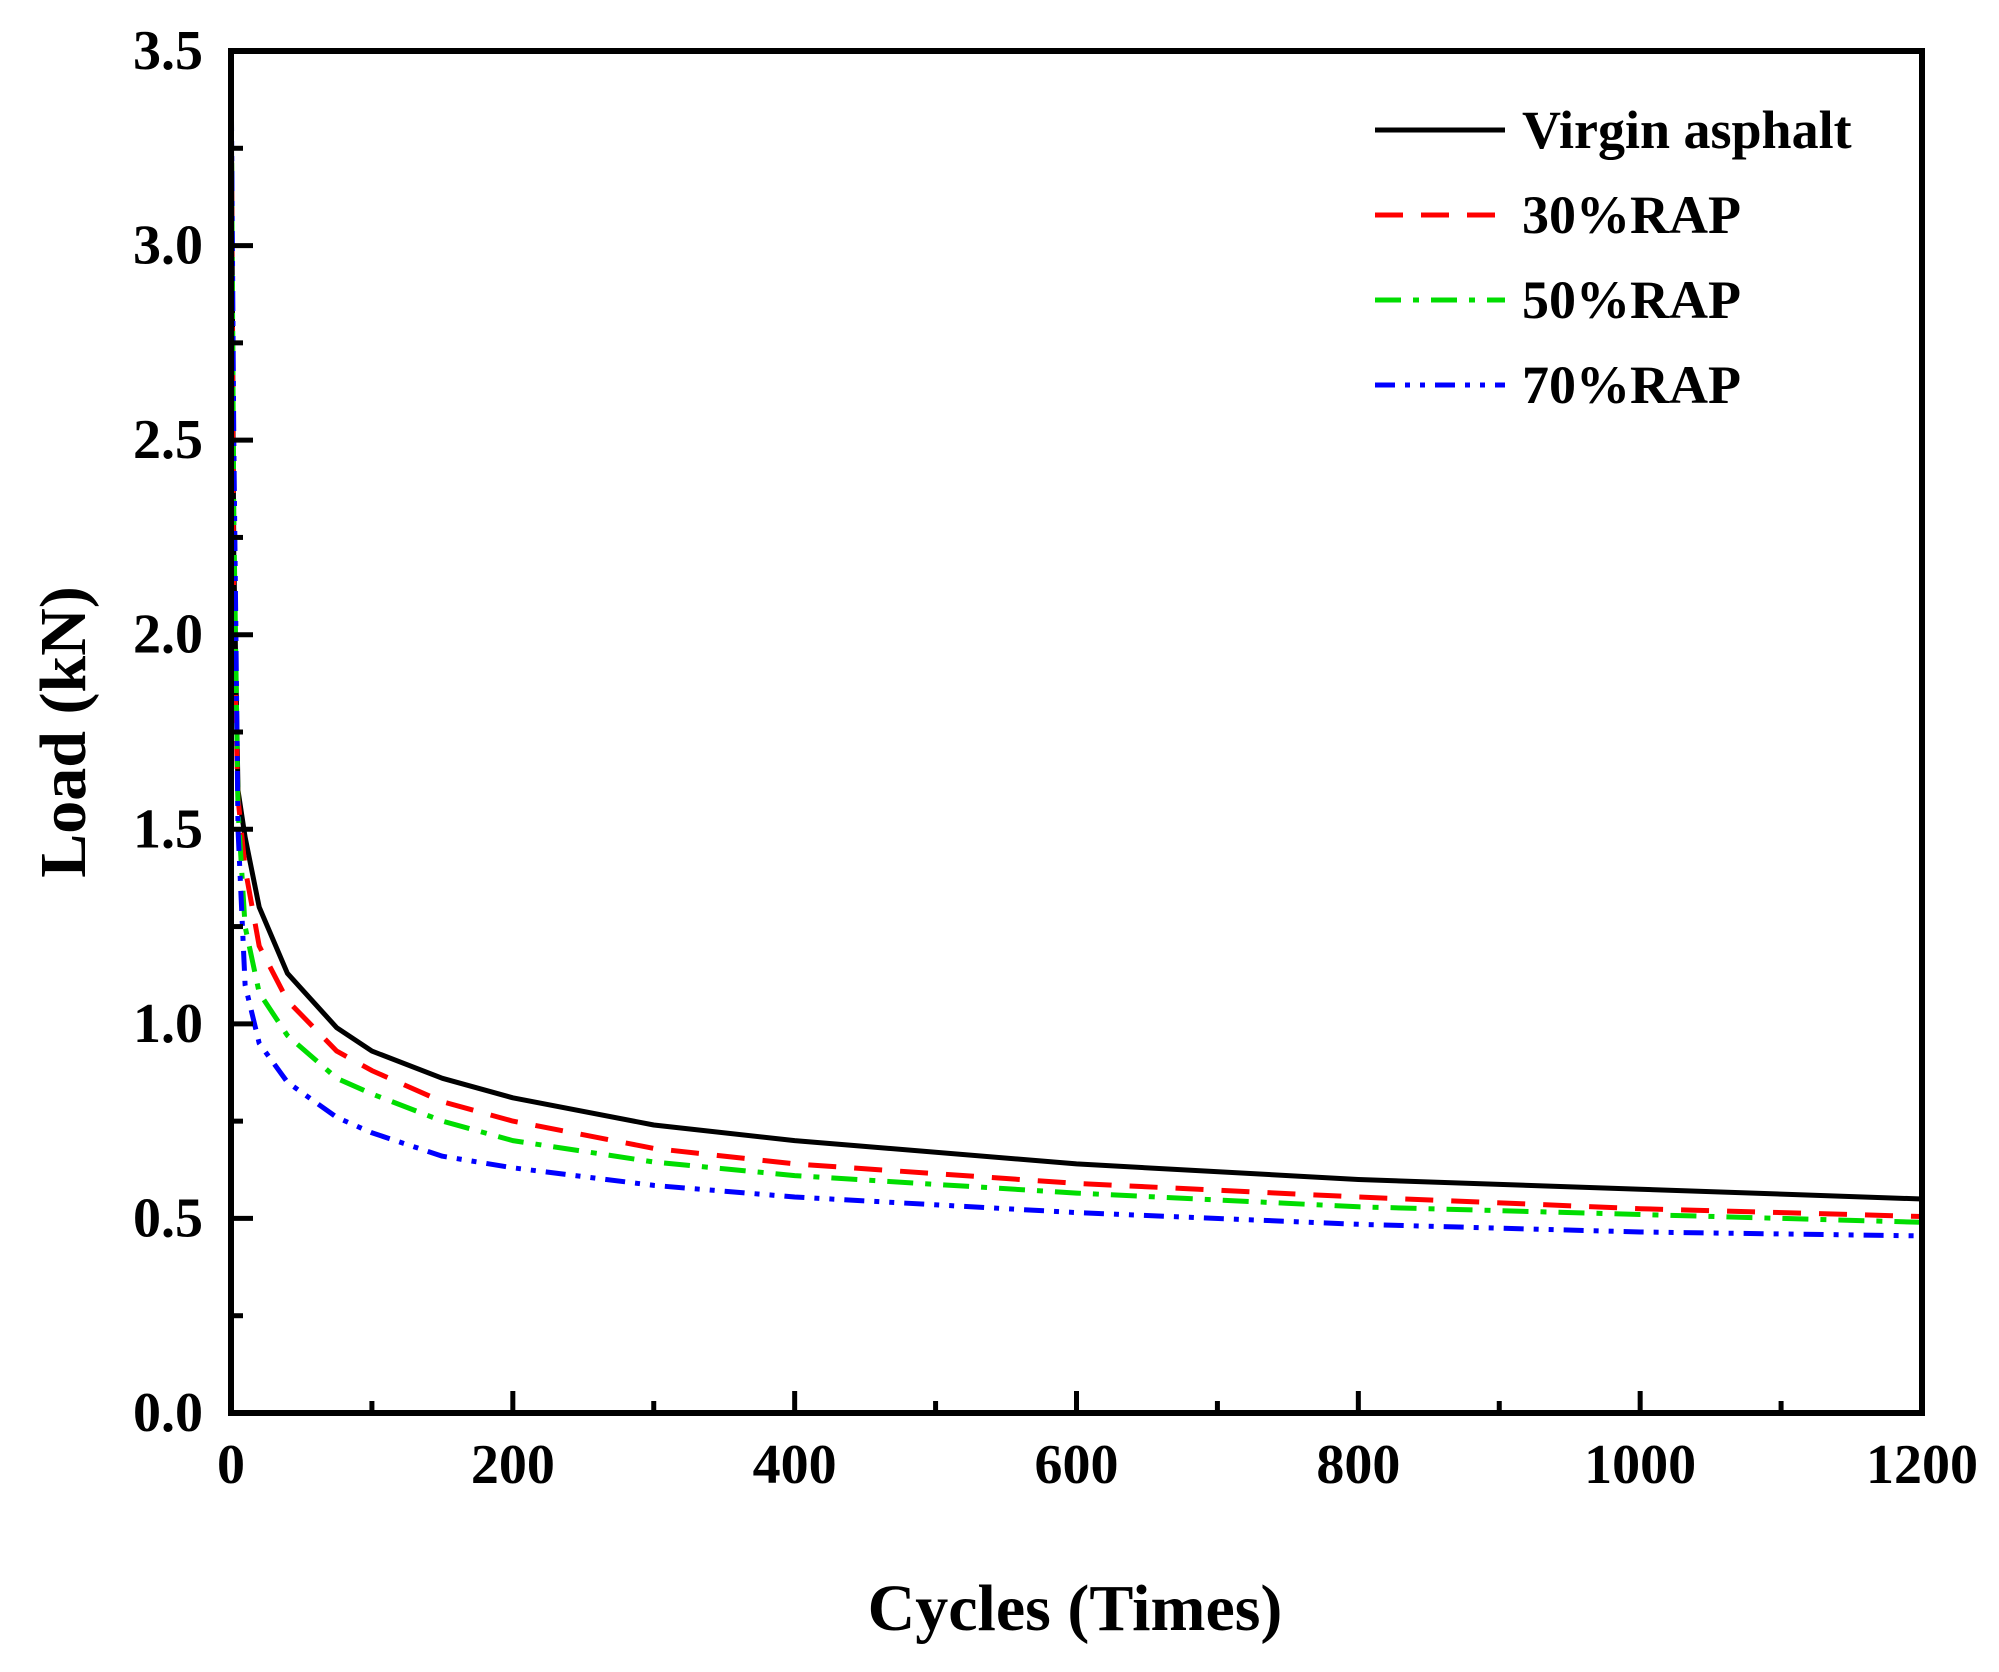 The height and width of the screenshot is (1672, 1999). Describe the element at coordinates (168, 635) in the screenshot. I see `y-tick-label: 2.0` at that location.